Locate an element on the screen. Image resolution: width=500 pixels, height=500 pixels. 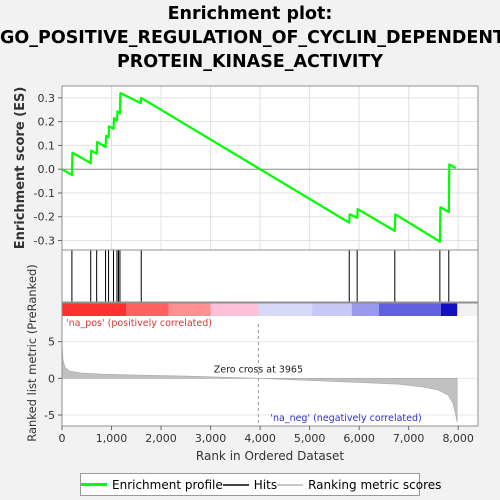
x-tick-label: 4,000 is located at coordinates (260, 438).